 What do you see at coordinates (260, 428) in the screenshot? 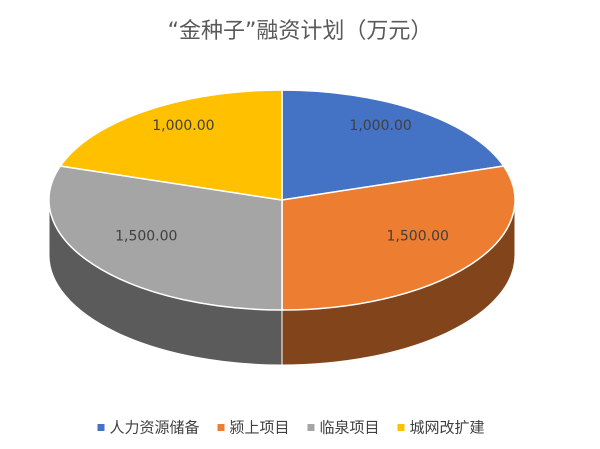
I see `legend-label: 颍上项目` at bounding box center [260, 428].